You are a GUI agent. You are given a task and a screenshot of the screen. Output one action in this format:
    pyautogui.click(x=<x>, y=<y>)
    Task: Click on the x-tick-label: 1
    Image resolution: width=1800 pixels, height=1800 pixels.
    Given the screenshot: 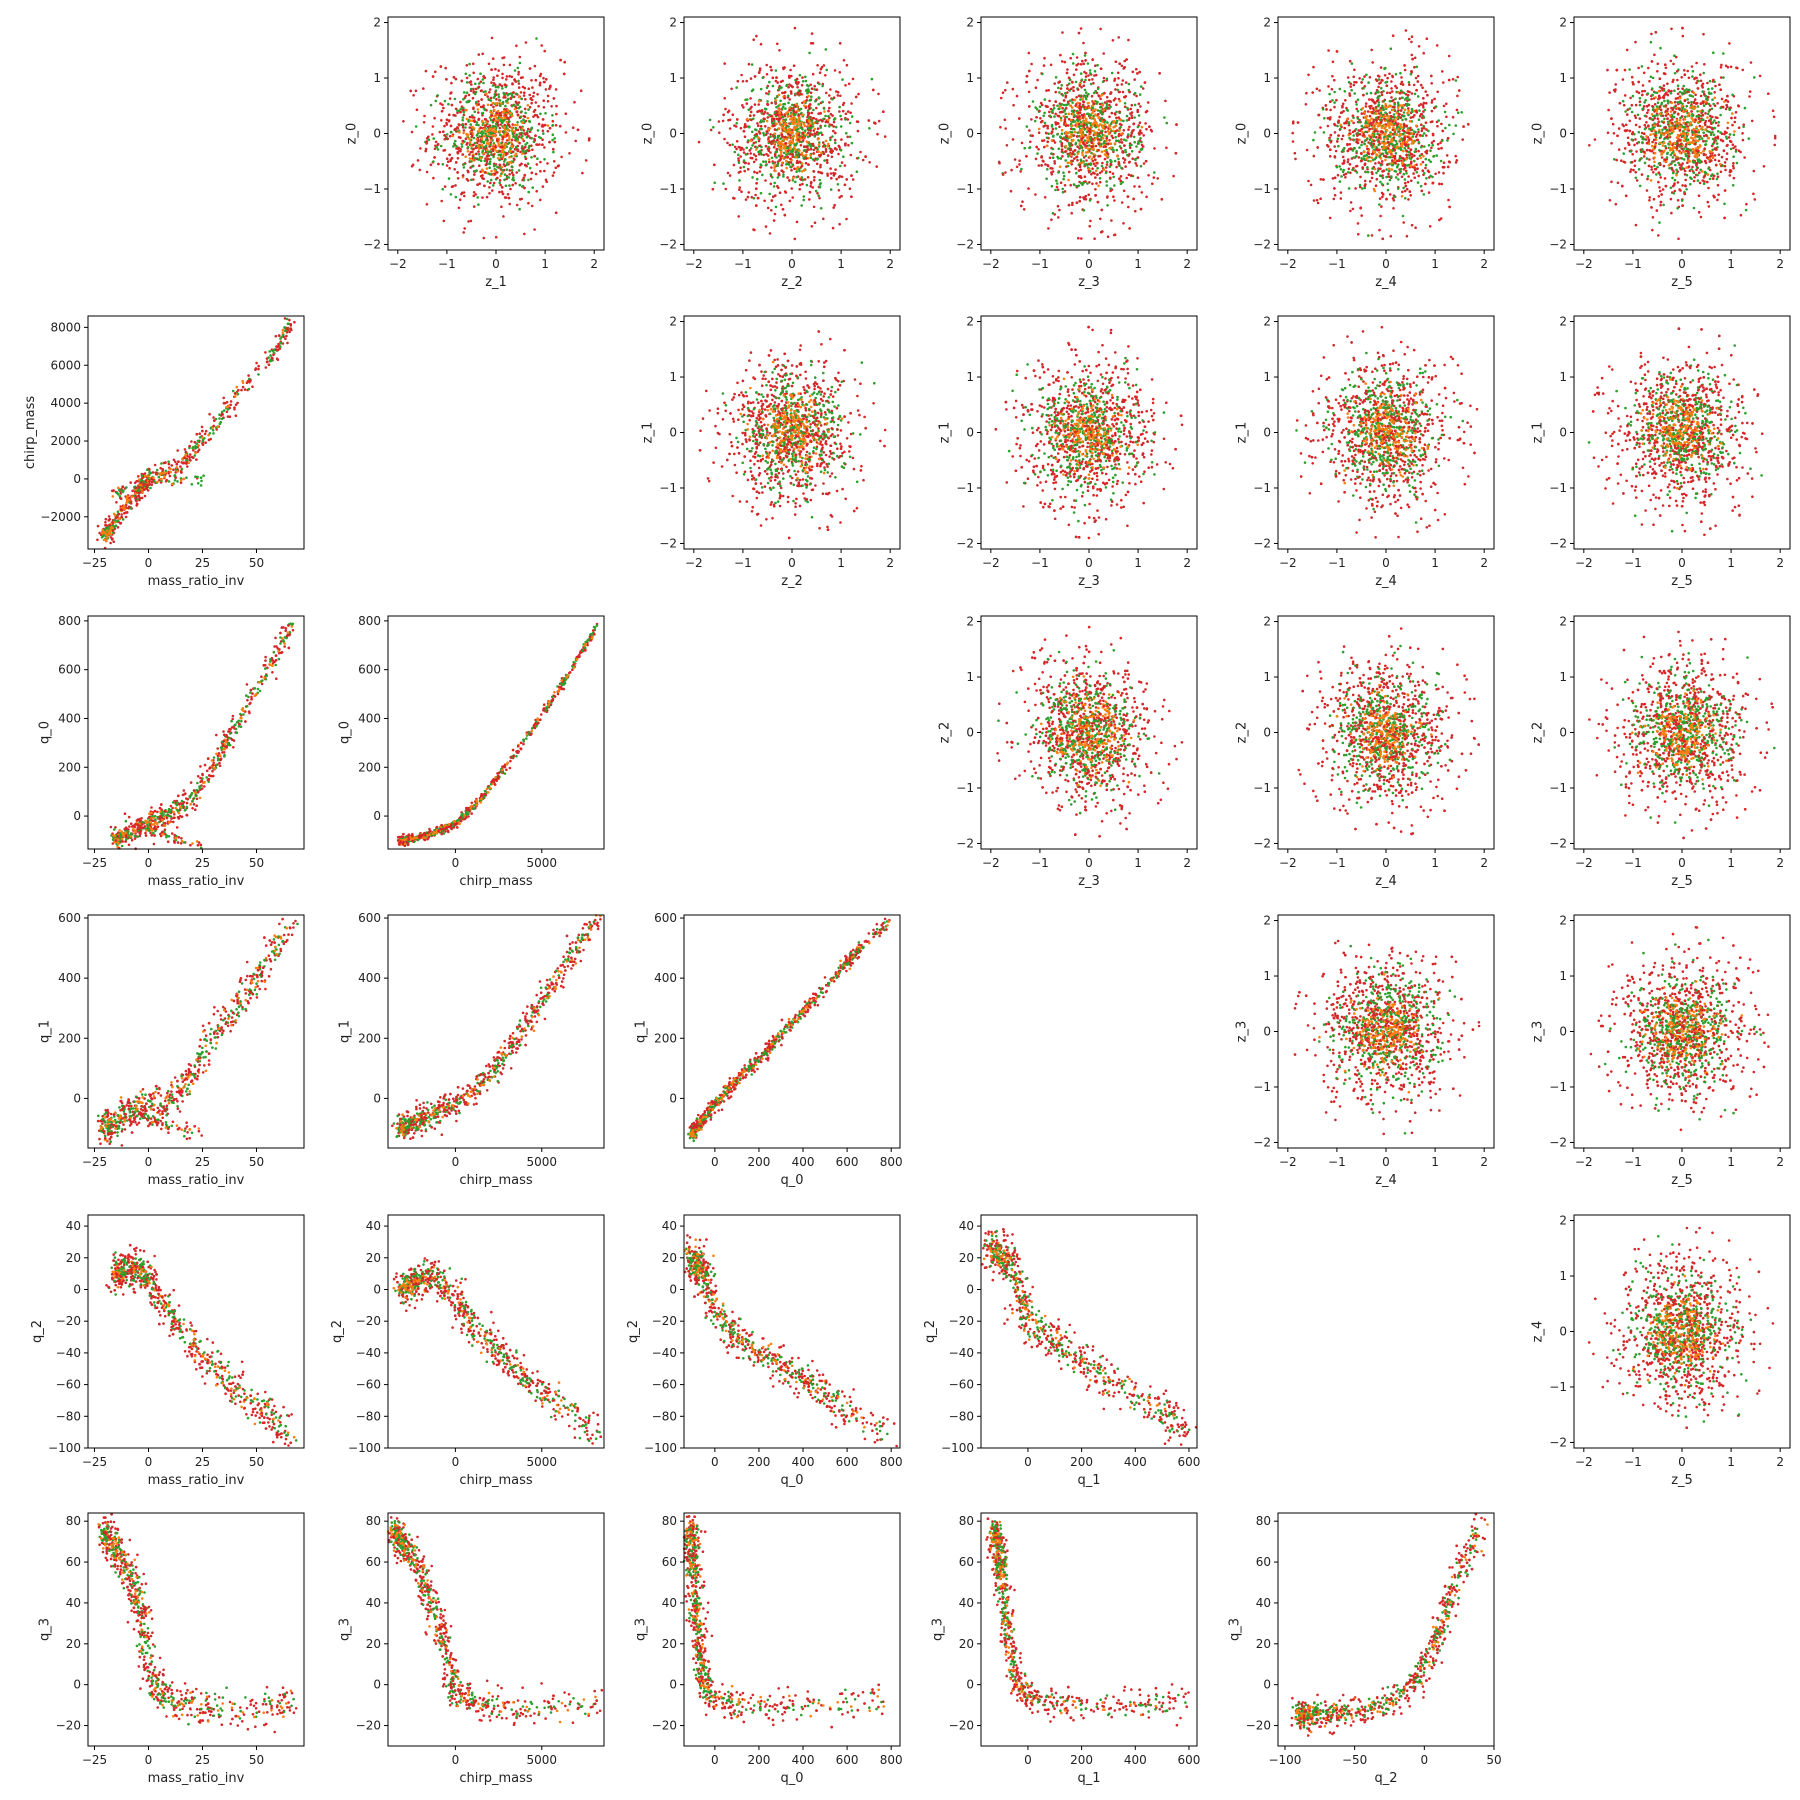 What is the action you would take?
    pyautogui.click(x=841, y=264)
    